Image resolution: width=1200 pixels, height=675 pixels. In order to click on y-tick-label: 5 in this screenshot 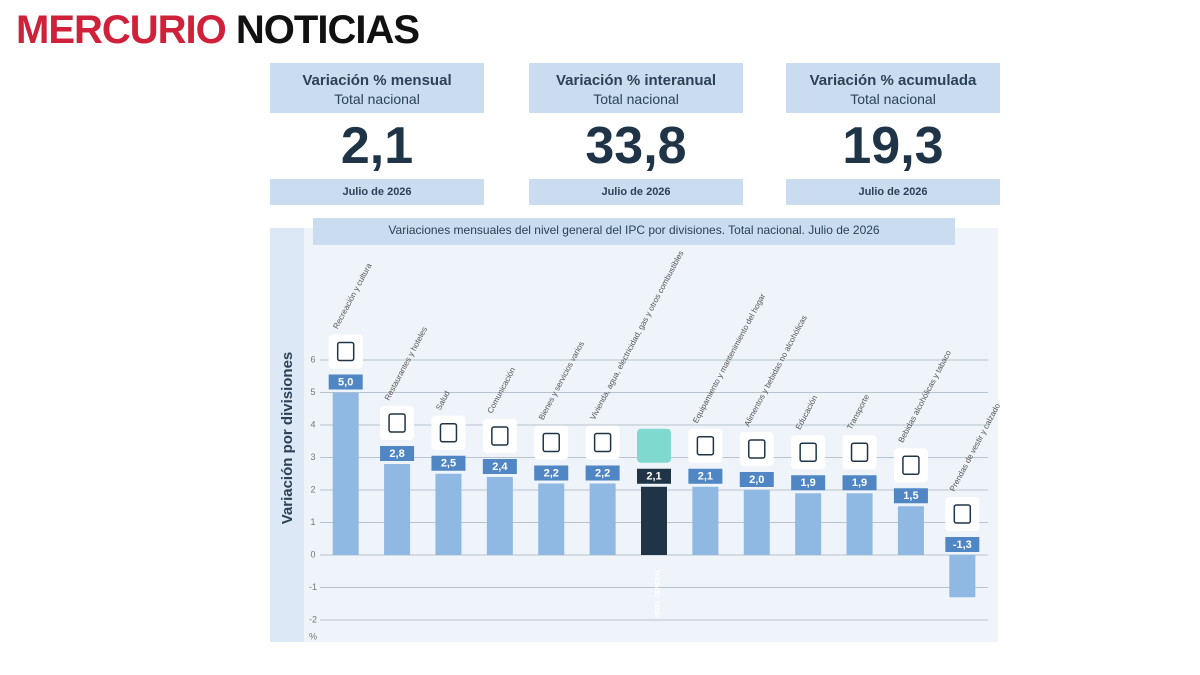, I will do `click(312, 392)`.